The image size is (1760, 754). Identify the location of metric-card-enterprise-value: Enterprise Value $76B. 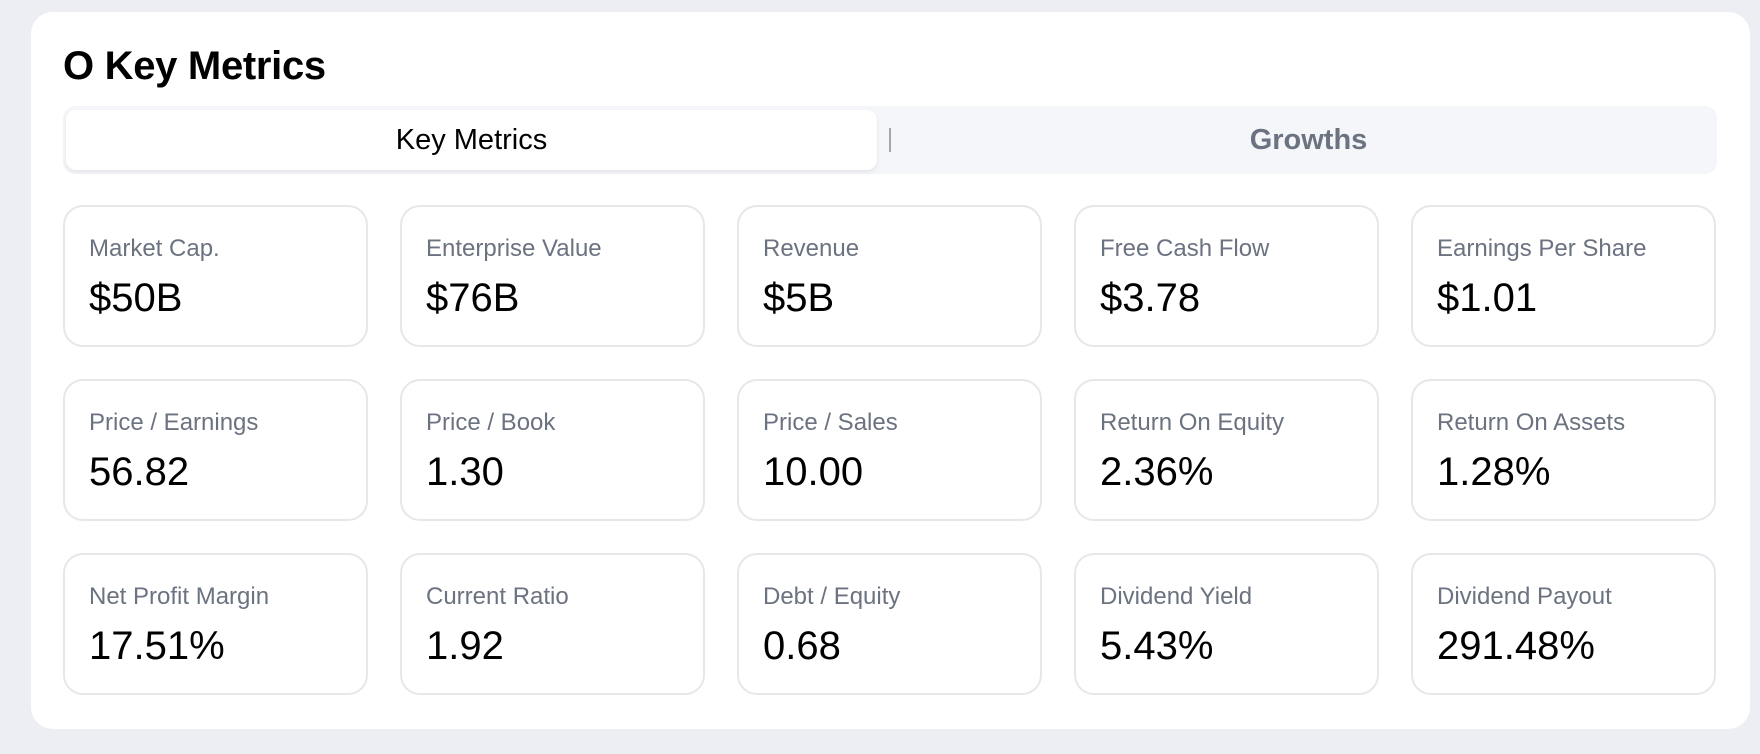
(552, 276).